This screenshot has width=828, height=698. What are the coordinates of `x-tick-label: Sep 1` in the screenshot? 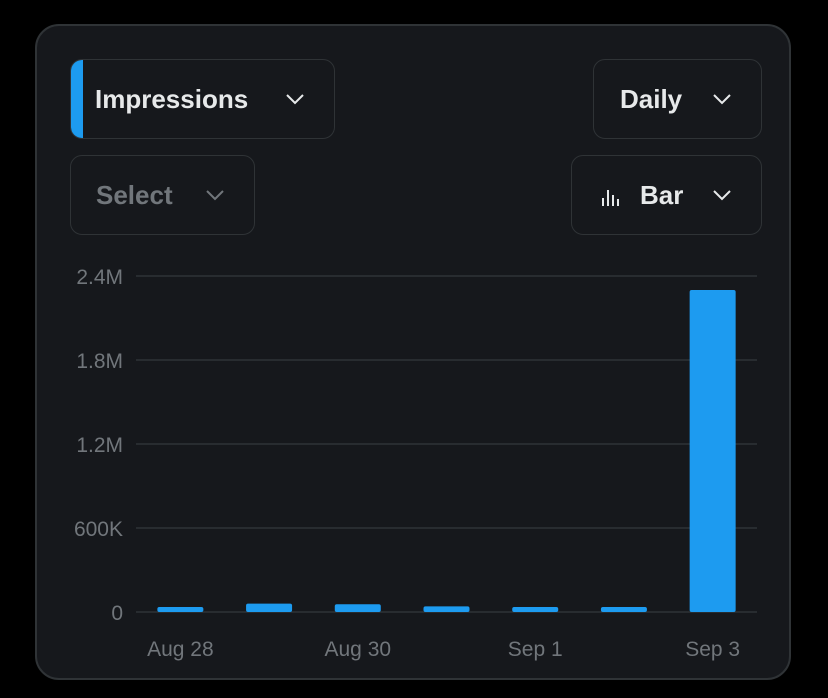 It's located at (535, 649).